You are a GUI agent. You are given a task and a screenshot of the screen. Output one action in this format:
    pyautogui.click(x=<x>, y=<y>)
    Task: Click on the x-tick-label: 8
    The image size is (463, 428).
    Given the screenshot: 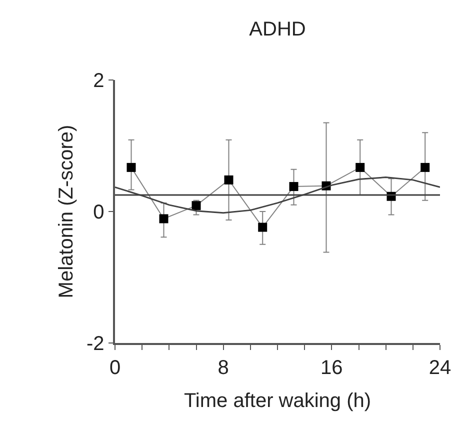 What is the action you would take?
    pyautogui.click(x=223, y=367)
    